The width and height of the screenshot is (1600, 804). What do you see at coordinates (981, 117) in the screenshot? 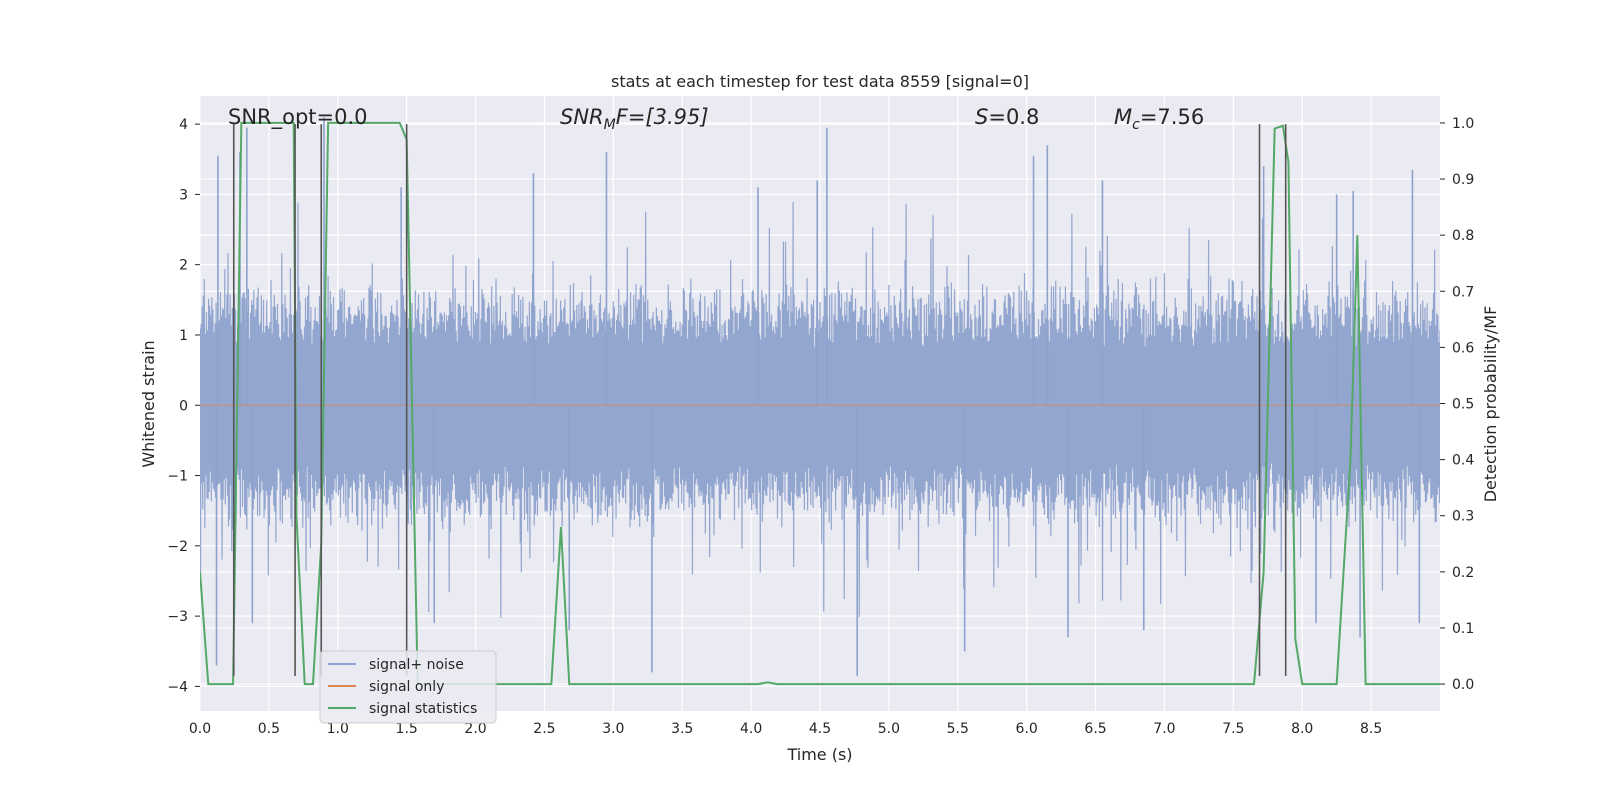
I see `s-main: S` at bounding box center [981, 117].